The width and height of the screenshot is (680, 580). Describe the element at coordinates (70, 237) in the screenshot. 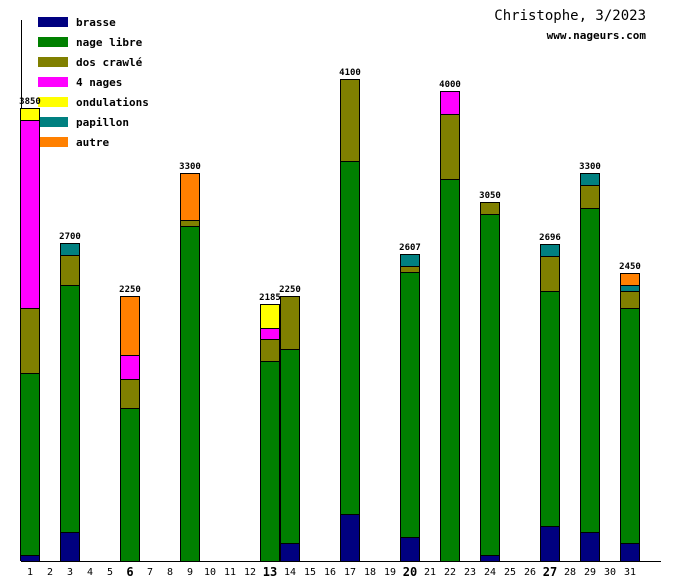

I see `bar-total-label: 2700` at that location.